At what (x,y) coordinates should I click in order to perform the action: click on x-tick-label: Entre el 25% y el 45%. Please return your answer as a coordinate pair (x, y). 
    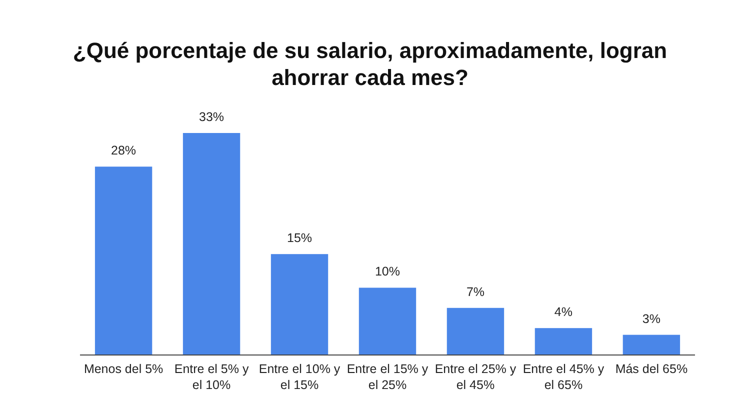
    Looking at the image, I should click on (475, 377).